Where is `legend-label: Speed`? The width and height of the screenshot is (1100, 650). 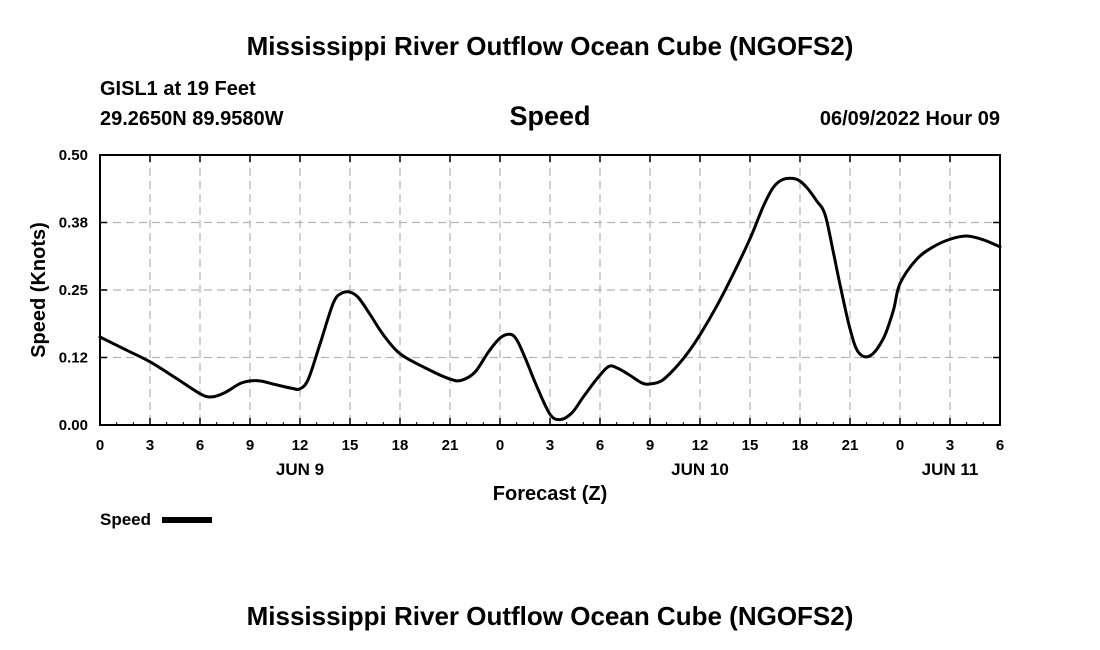 legend-label: Speed is located at coordinates (125, 519).